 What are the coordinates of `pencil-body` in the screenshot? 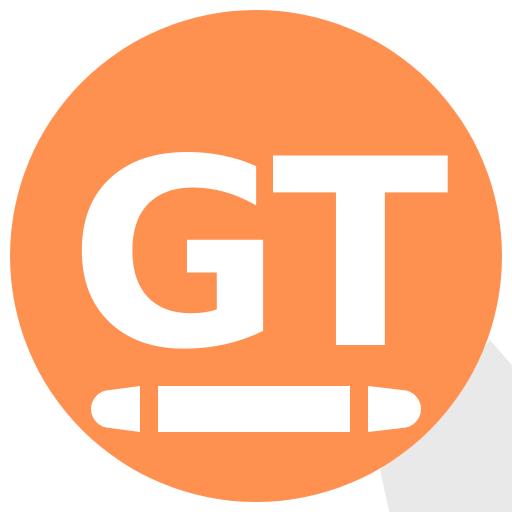 It's located at (254, 409).